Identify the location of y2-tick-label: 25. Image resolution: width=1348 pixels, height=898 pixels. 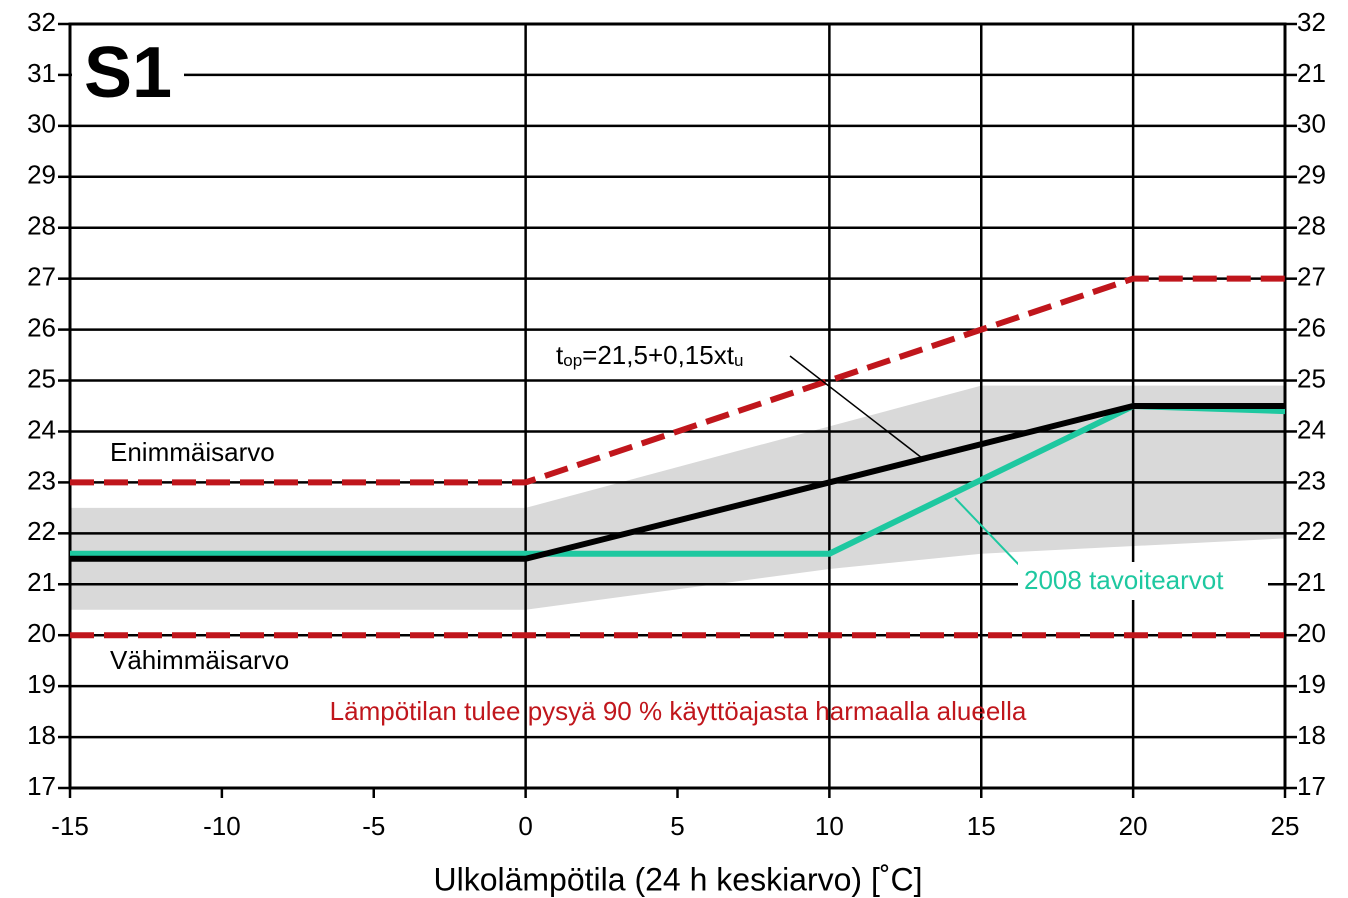
(1311, 378).